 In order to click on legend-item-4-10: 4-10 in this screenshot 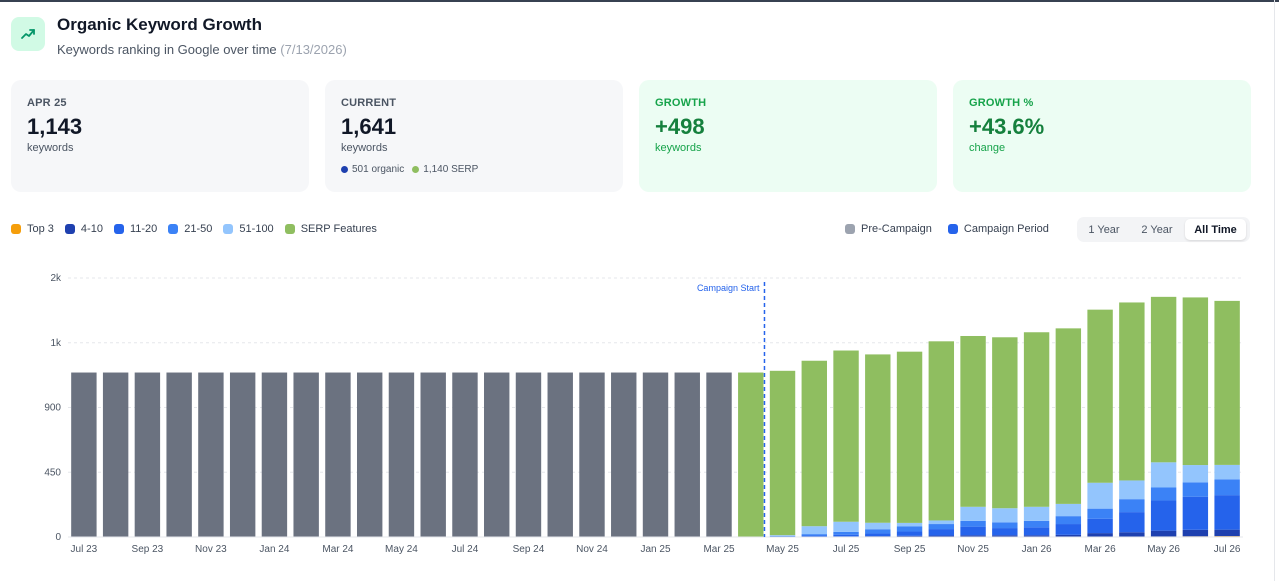, I will do `click(83, 229)`.